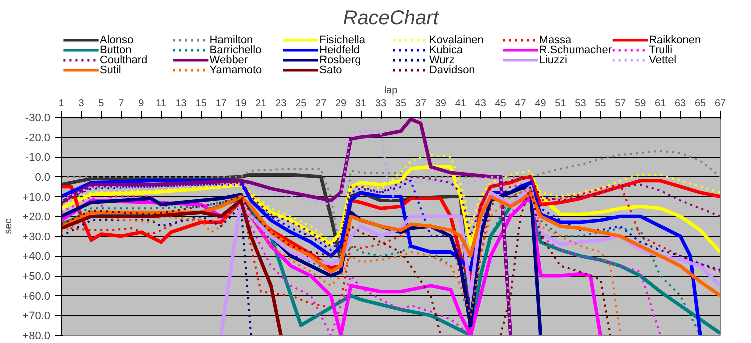  I want to click on y-tick-label: +60.0, so click(36, 296).